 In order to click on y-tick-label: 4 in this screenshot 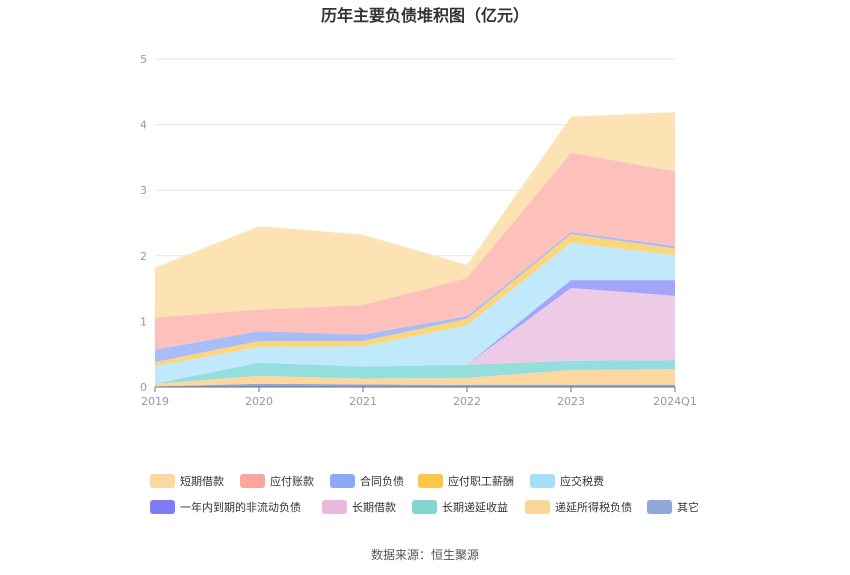, I will do `click(143, 125)`.